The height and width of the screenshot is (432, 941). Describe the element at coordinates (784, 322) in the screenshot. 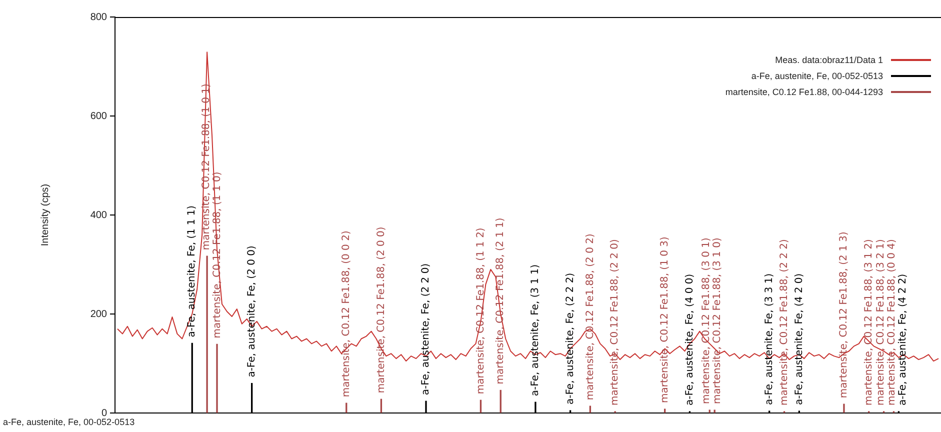

I see `data-label: martensite, C0.12 Fe1.88, (2 2 2)` at that location.